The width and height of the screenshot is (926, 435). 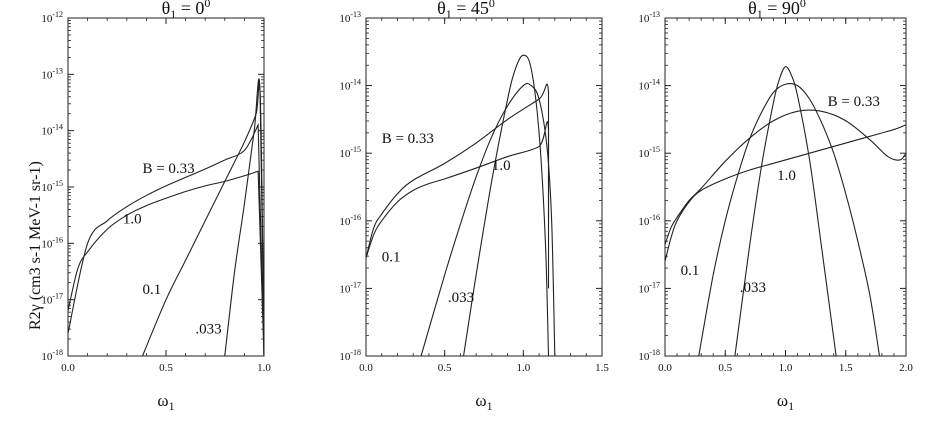 What do you see at coordinates (470, 9) in the screenshot?
I see `panel-title-value: = 45` at bounding box center [470, 9].